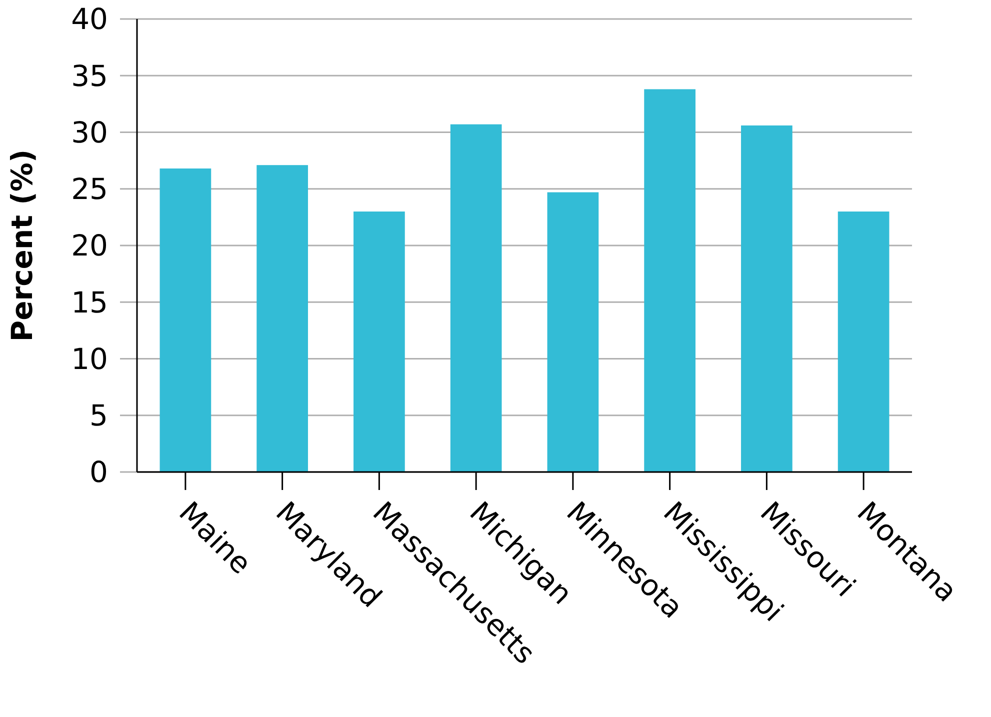  What do you see at coordinates (99, 472) in the screenshot?
I see `y-tick-label: 0` at bounding box center [99, 472].